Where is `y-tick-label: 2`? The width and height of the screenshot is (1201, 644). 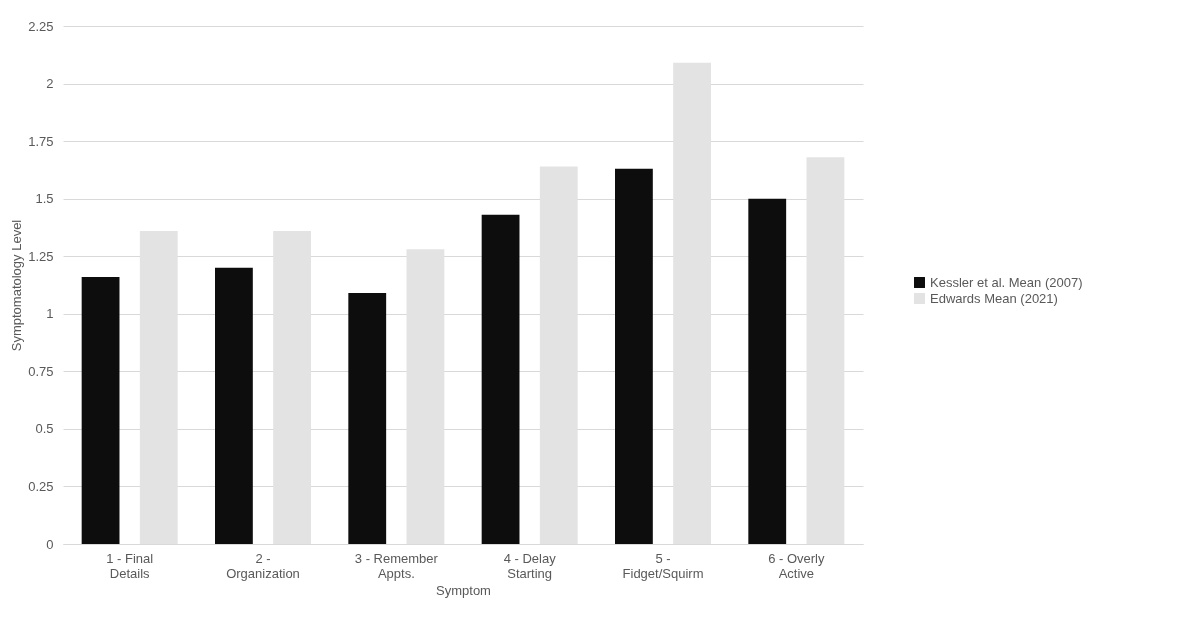
y-tick-label: 2 is located at coordinates (50, 84).